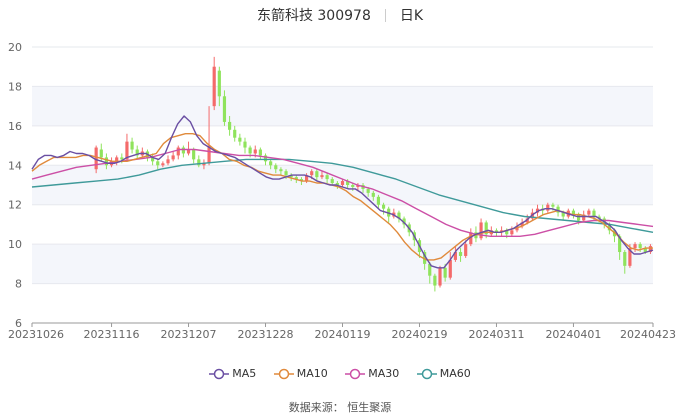  I want to click on ma10-legend-marker, so click(283, 374).